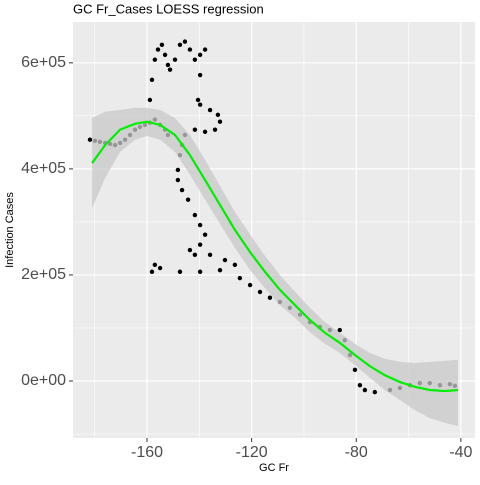 The width and height of the screenshot is (480, 485). Describe the element at coordinates (168, 8) in the screenshot. I see `chart-title: GC Fr_Cases LOESS regression` at that location.